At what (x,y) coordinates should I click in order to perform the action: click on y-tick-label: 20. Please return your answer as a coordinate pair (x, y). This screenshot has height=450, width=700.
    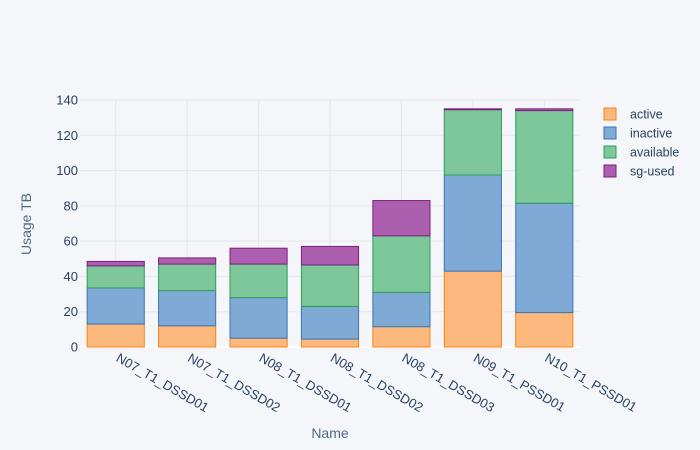
    Looking at the image, I should click on (71, 311).